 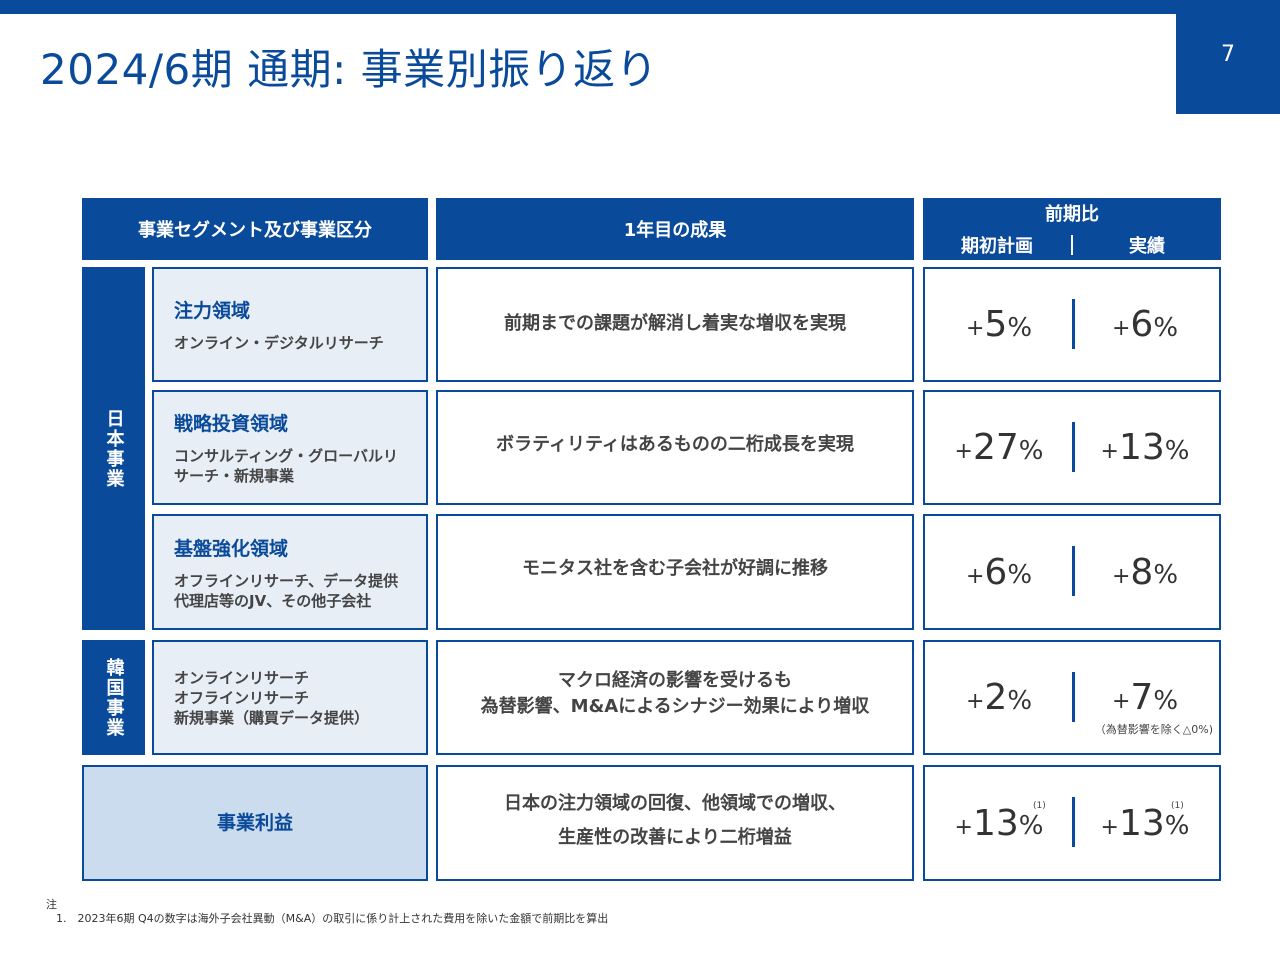 I want to click on comparison-korea: +2% +7% （為替影響を除く△0%), so click(x=1072, y=697).